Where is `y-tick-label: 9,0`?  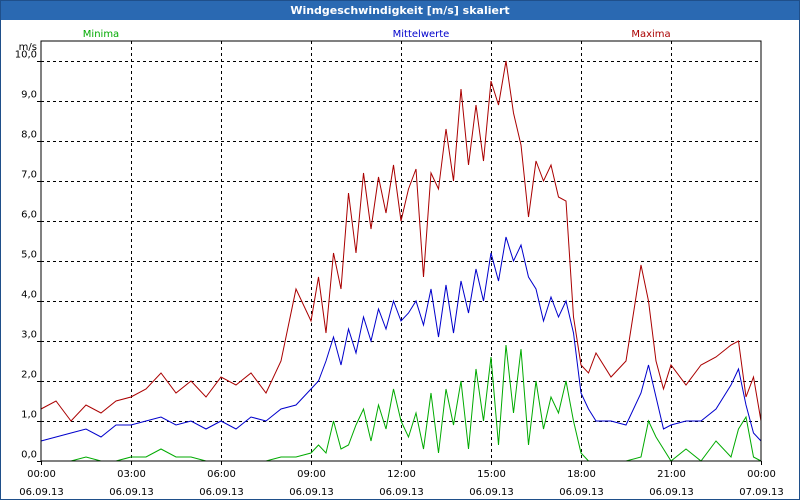
y-tick-label: 9,0 is located at coordinates (29, 95).